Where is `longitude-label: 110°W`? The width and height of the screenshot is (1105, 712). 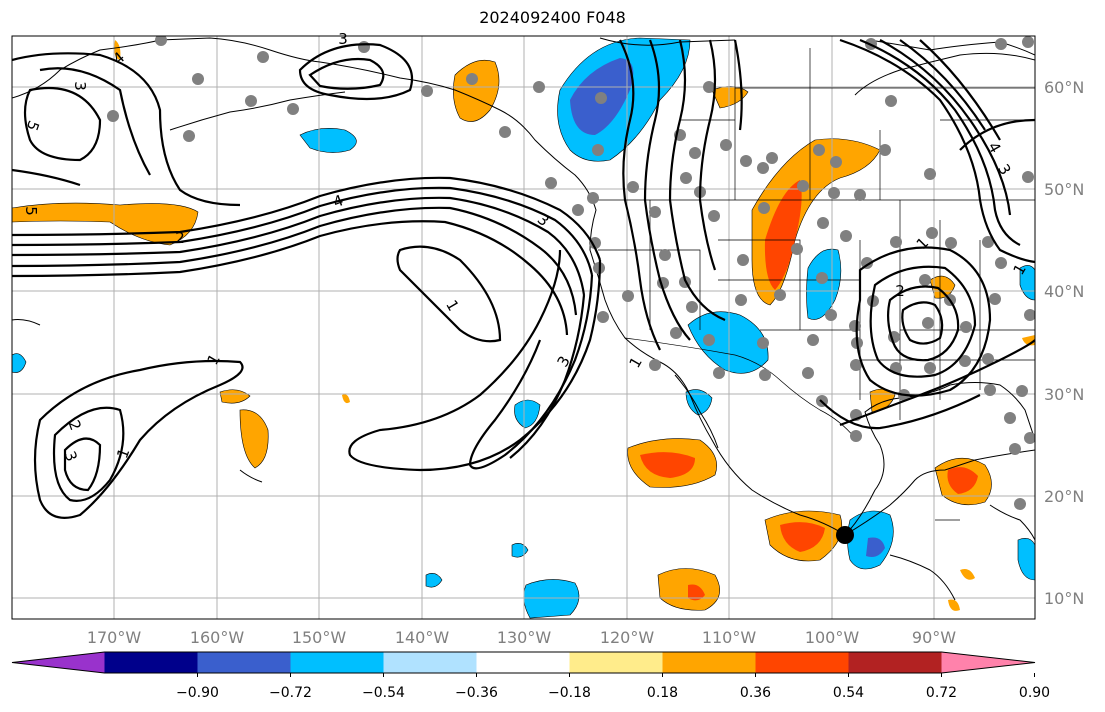
longitude-label: 110°W is located at coordinates (729, 637).